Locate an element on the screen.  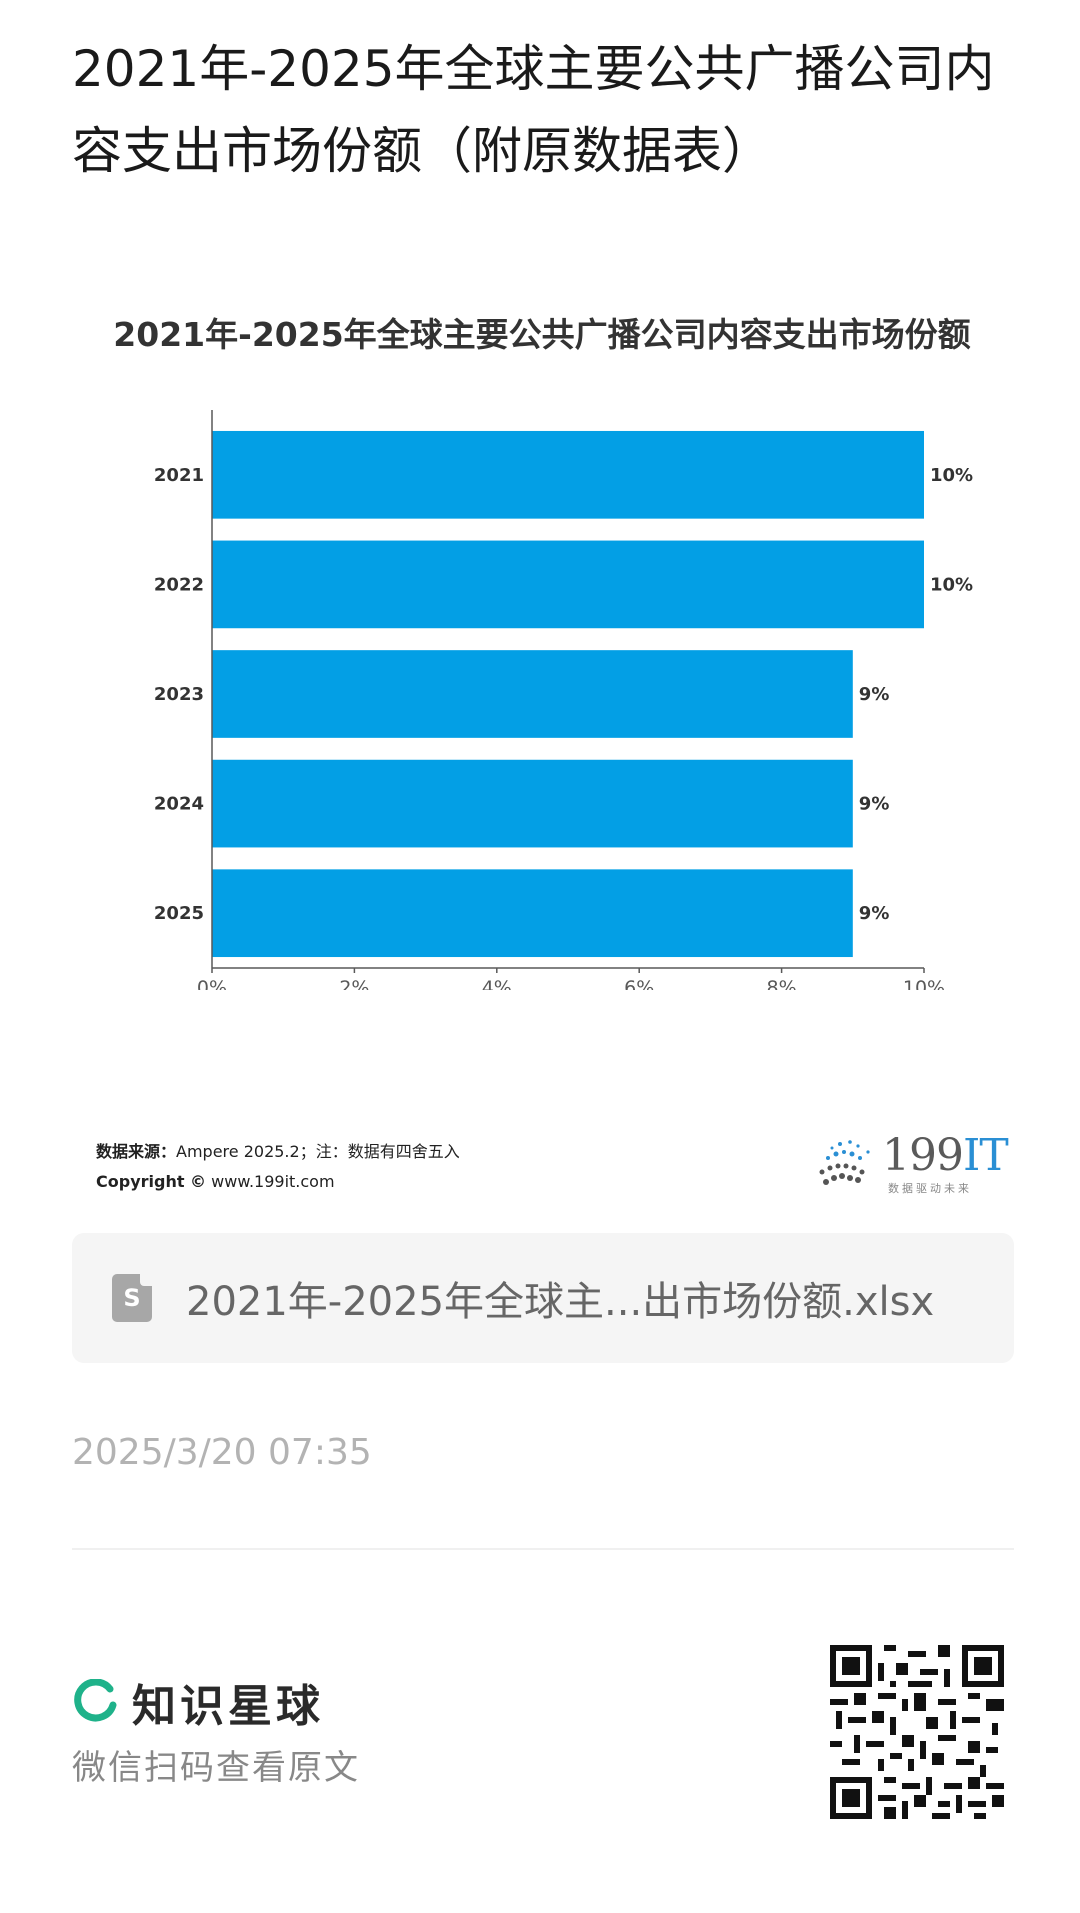
x-tick-label: 10% is located at coordinates (924, 983).